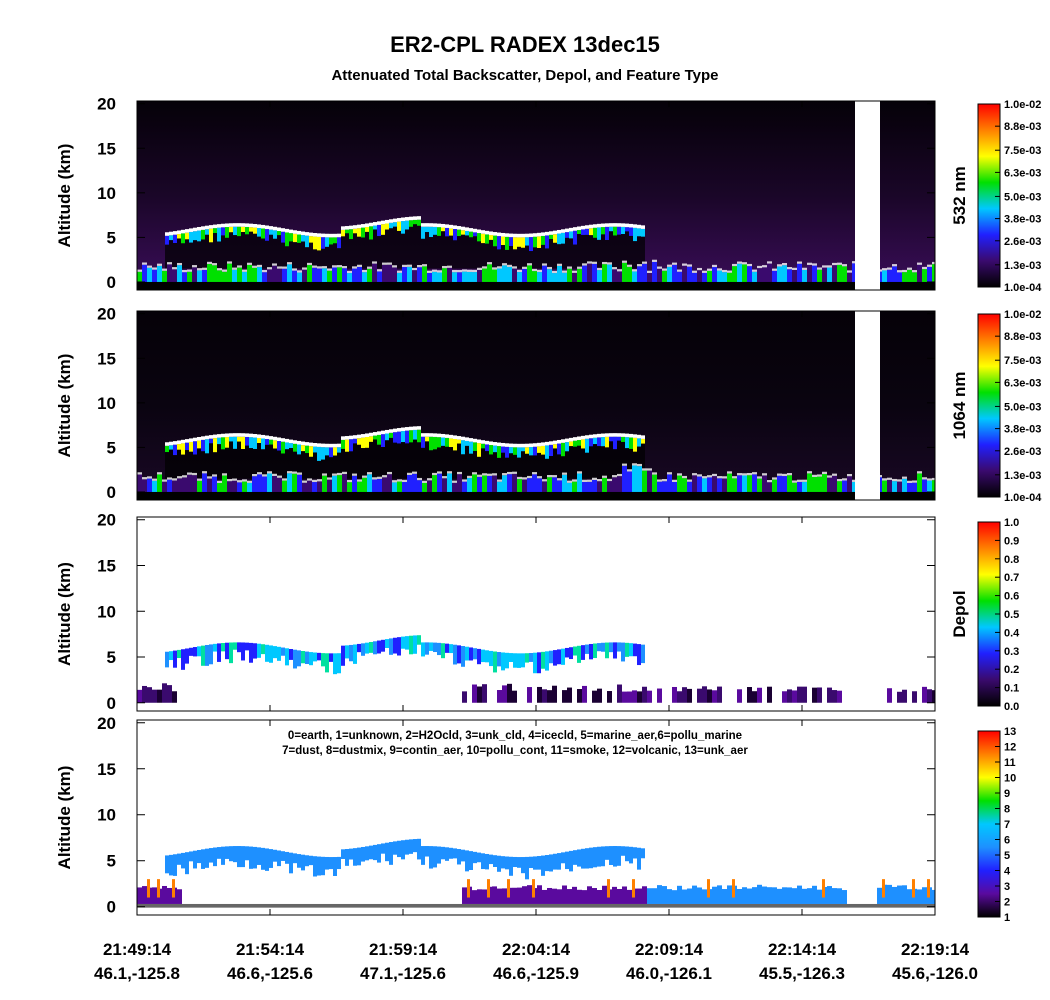  What do you see at coordinates (106, 769) in the screenshot?
I see `y-tick-label: 15` at bounding box center [106, 769].